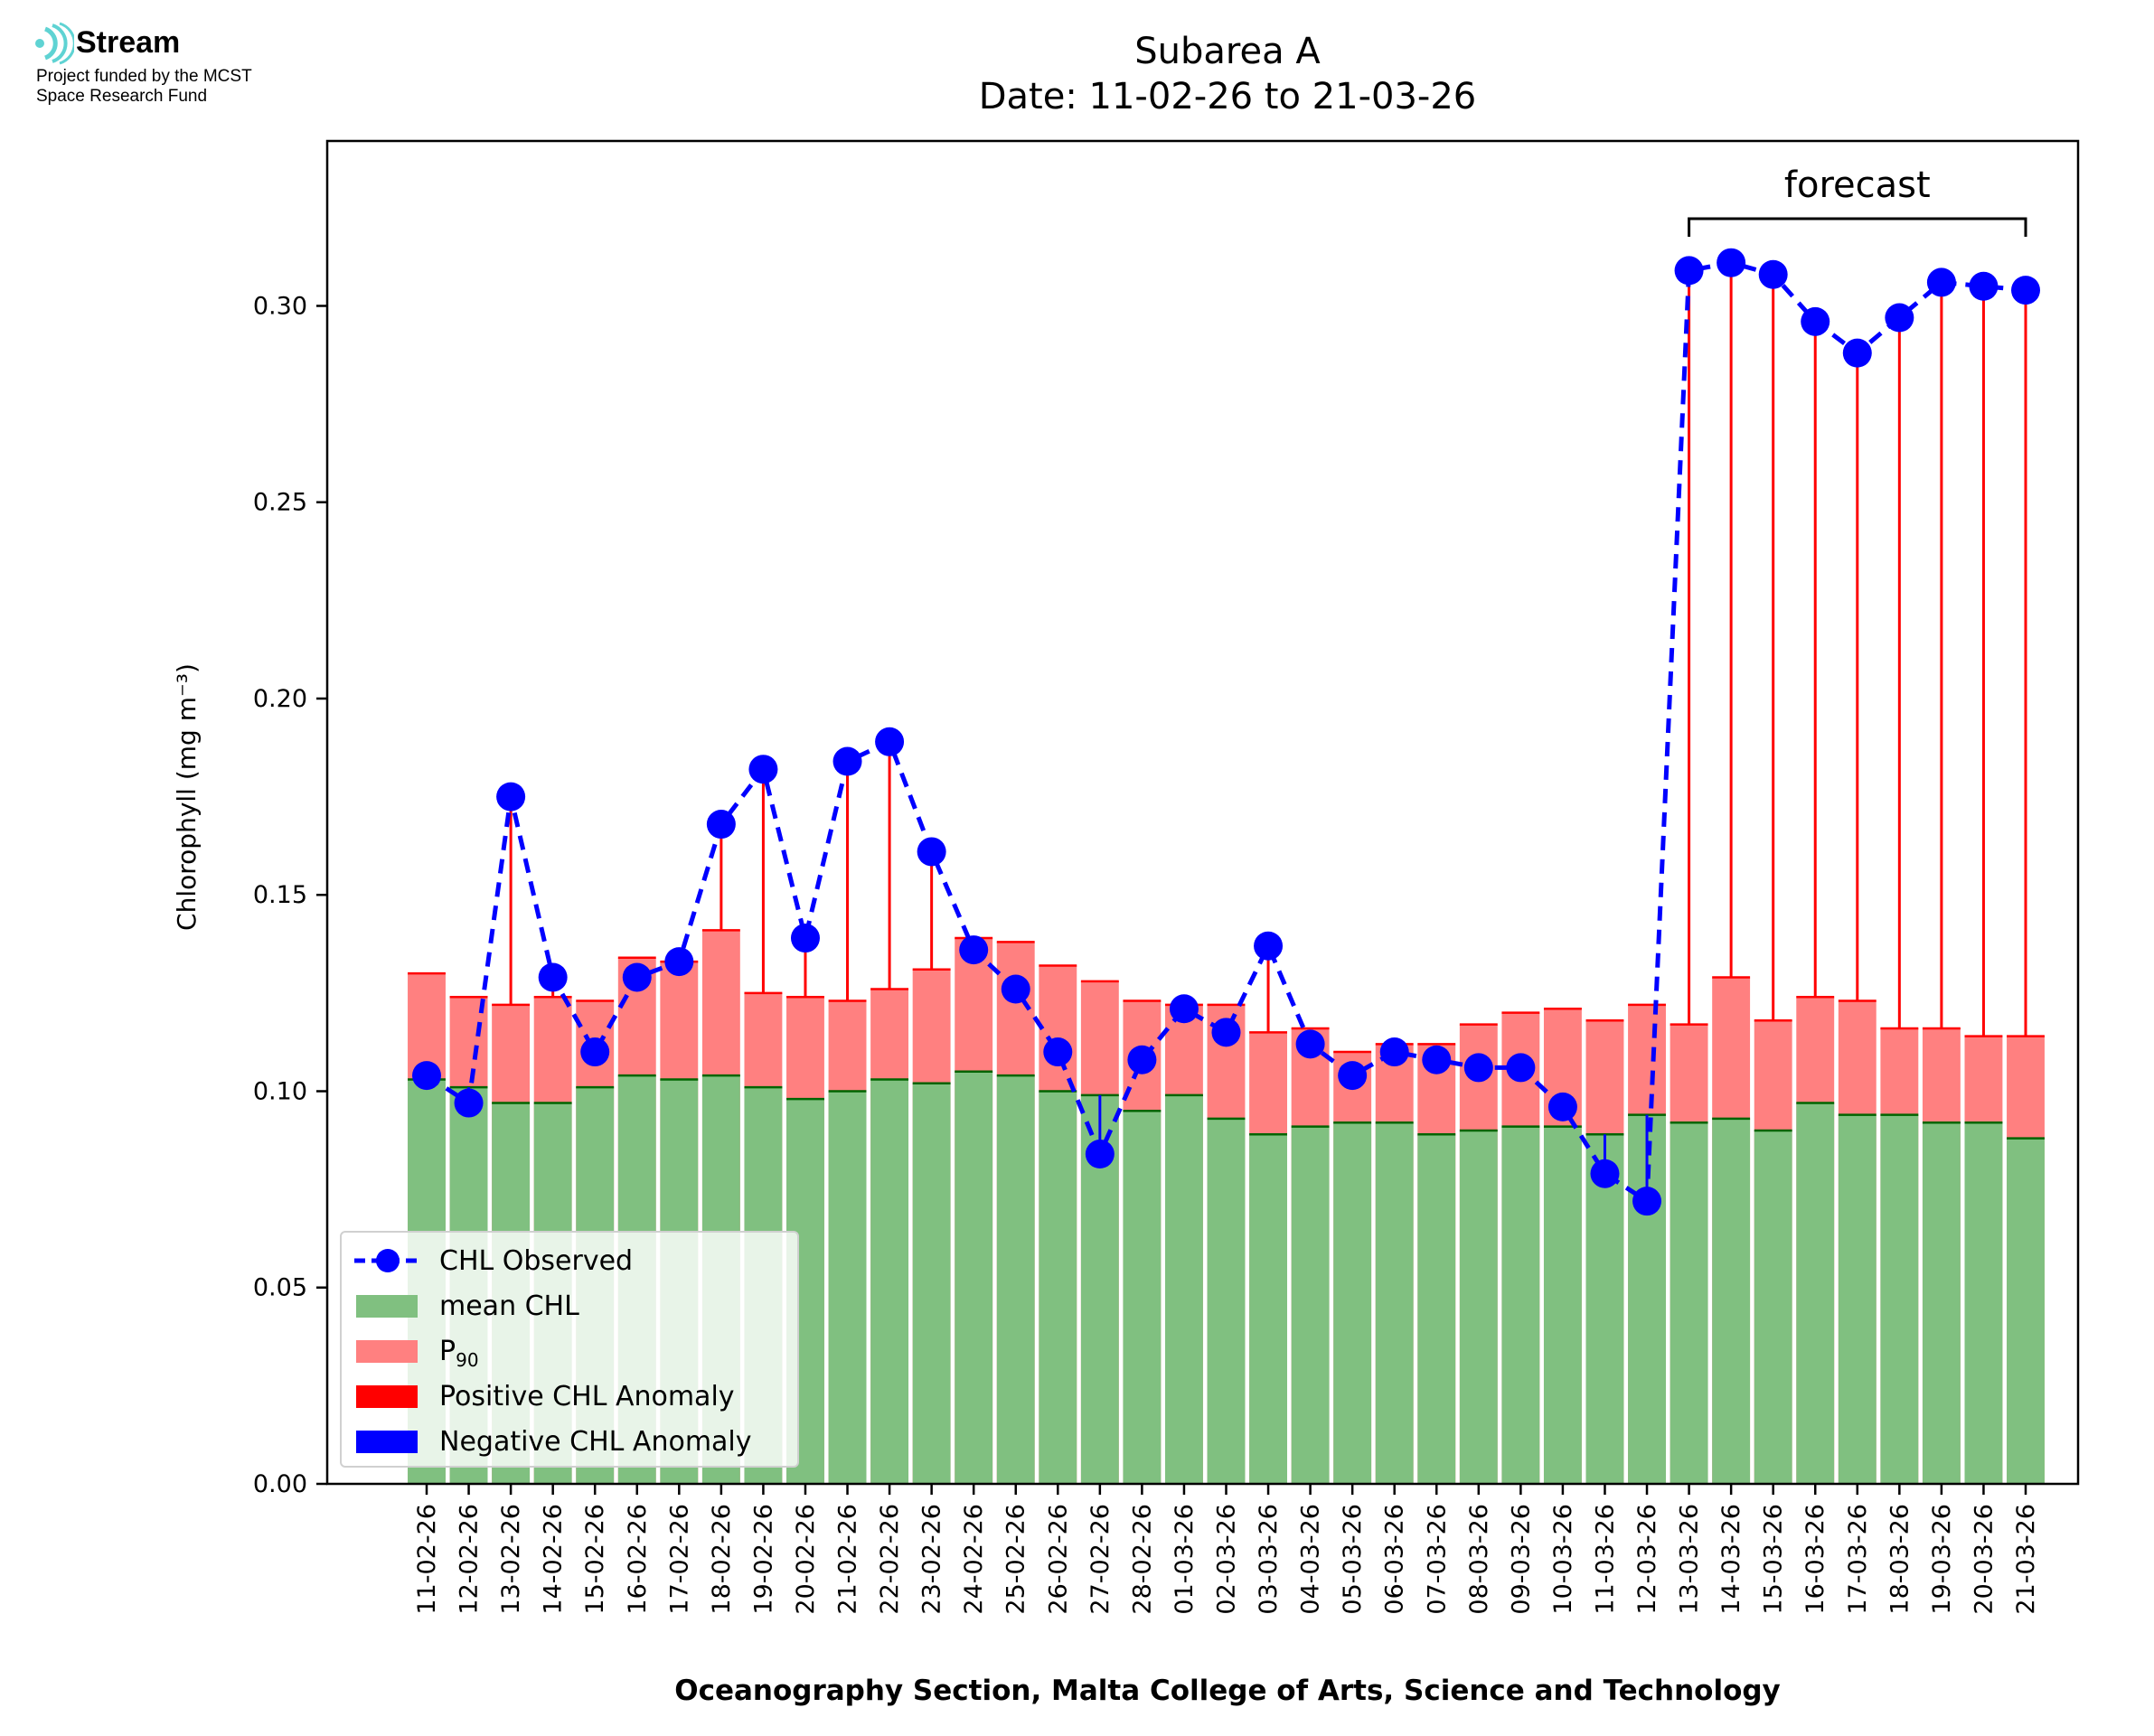 This screenshot has height=1736, width=2154. Describe the element at coordinates (459, 1353) in the screenshot. I see `legend-label-p90: P90` at that location.